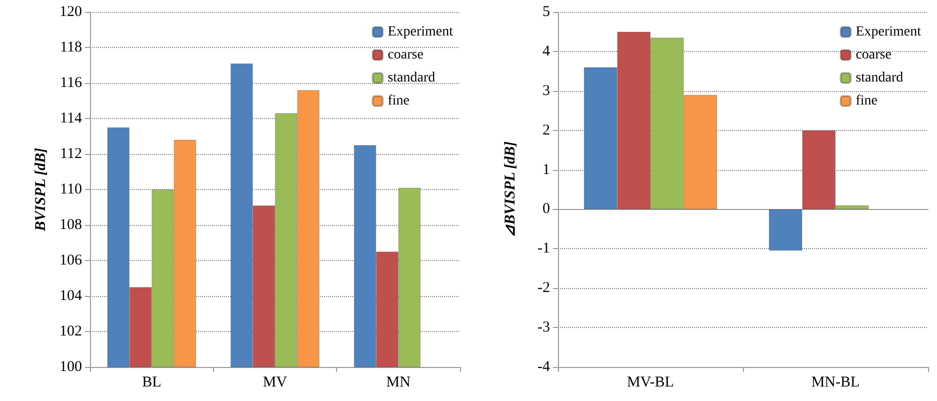 The height and width of the screenshot is (401, 937). Describe the element at coordinates (71, 12) in the screenshot. I see `y-tick-label: 120` at that location.